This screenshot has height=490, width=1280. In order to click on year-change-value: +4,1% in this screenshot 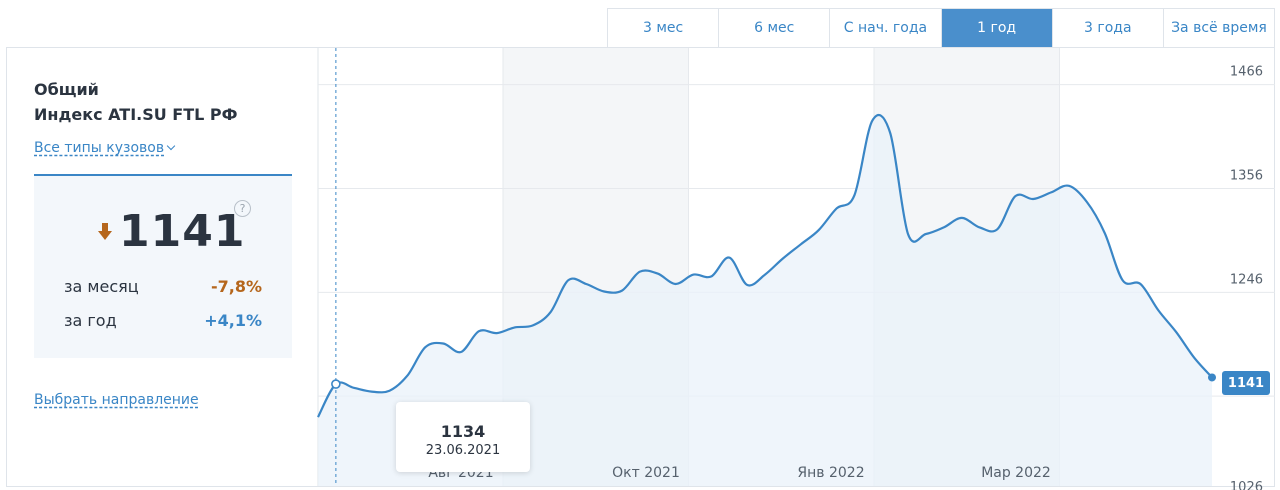, I will do `click(233, 320)`.